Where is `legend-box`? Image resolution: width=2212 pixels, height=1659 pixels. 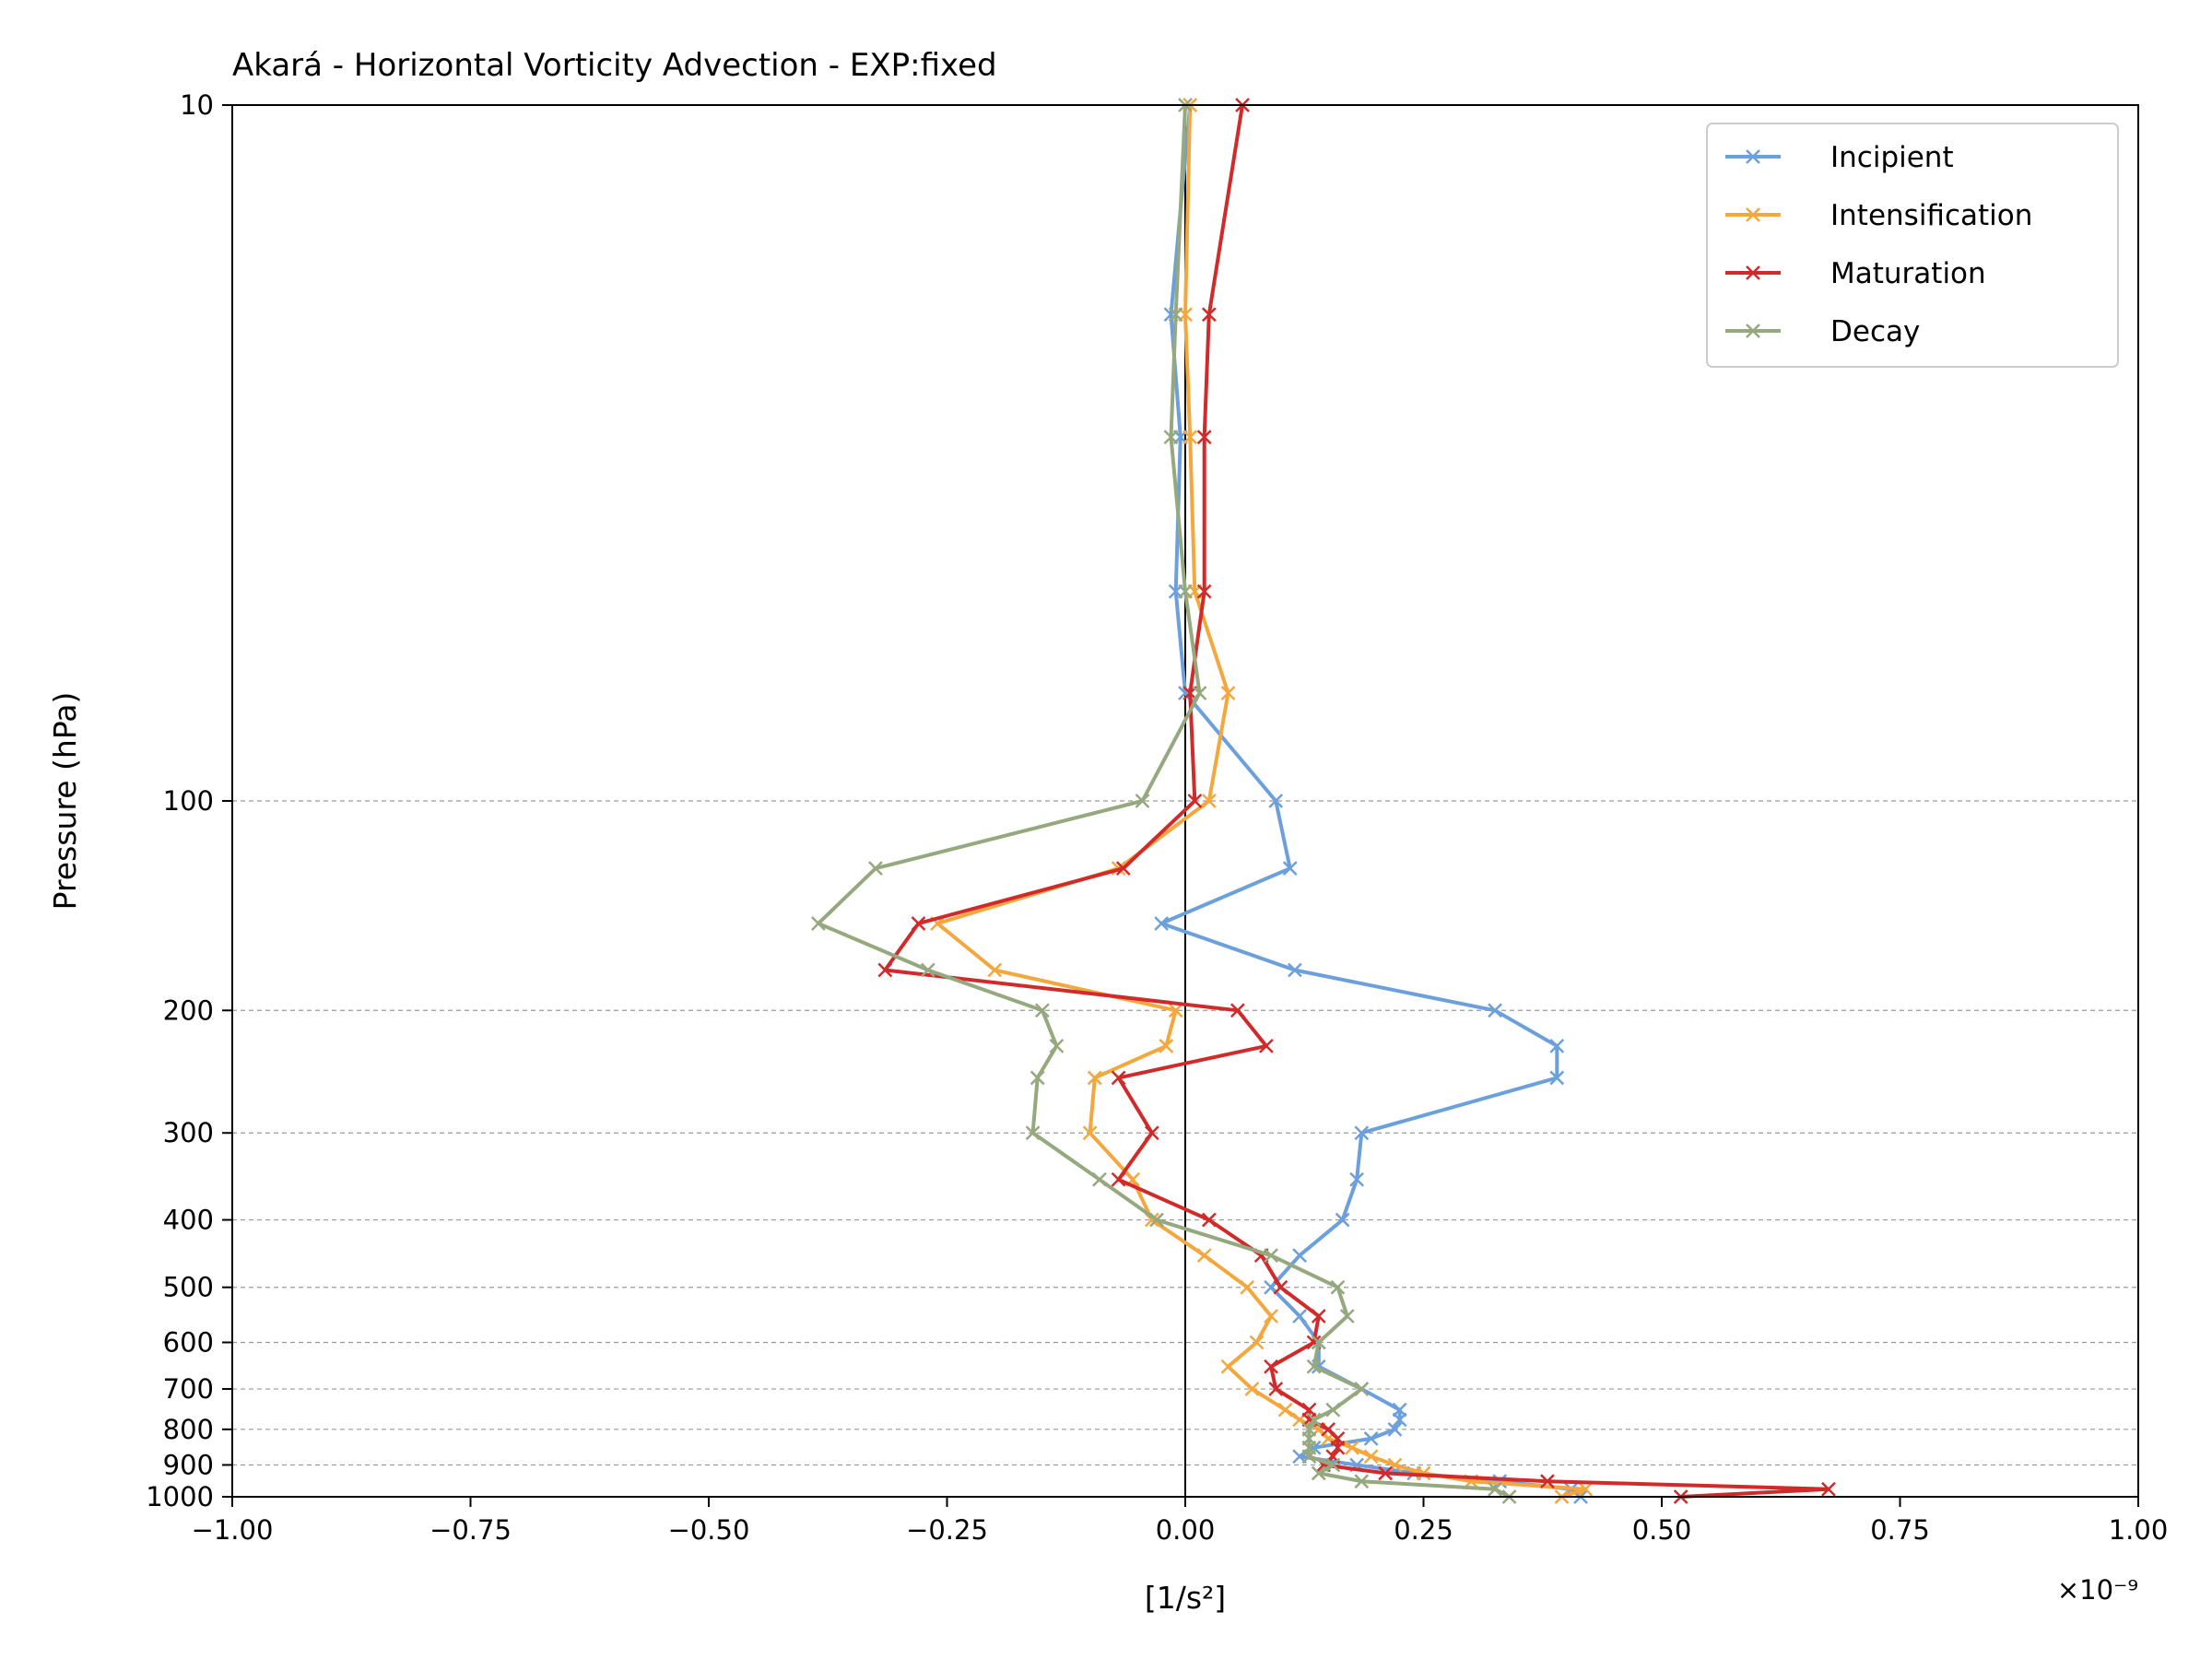
legend-box is located at coordinates (1912, 245).